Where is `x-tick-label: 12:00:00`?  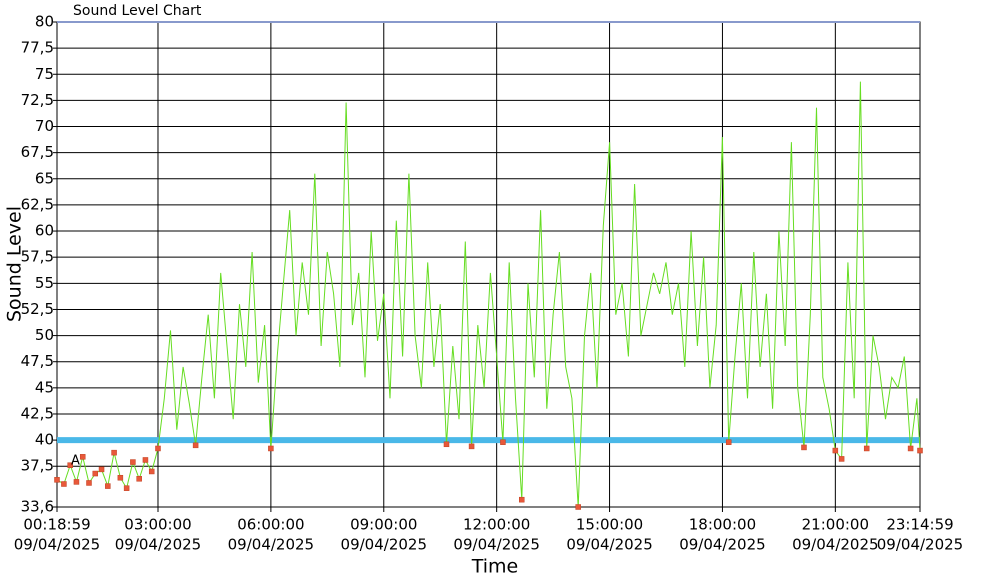 x-tick-label: 12:00:00 is located at coordinates (496, 525).